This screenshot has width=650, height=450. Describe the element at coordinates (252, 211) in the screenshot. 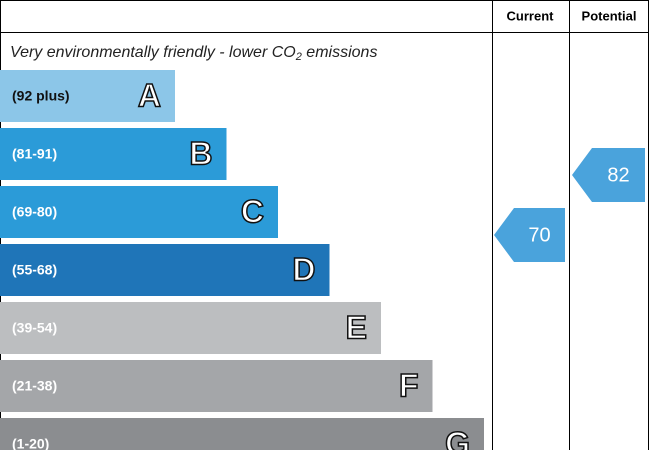

I see `band-letter: C` at that location.